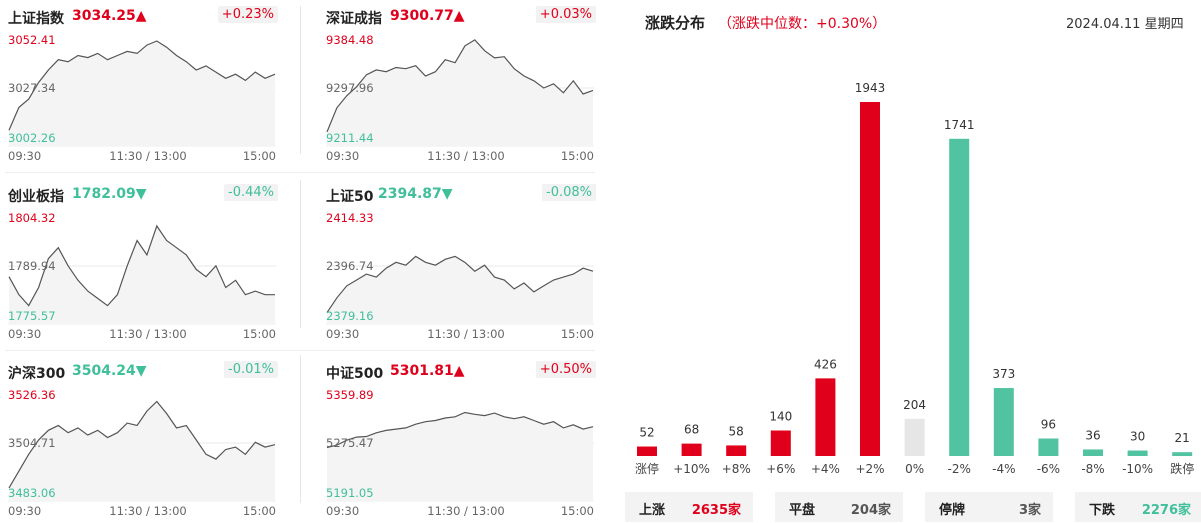 The image size is (1201, 523). I want to click on y-high-label: 2414.33, so click(350, 218).